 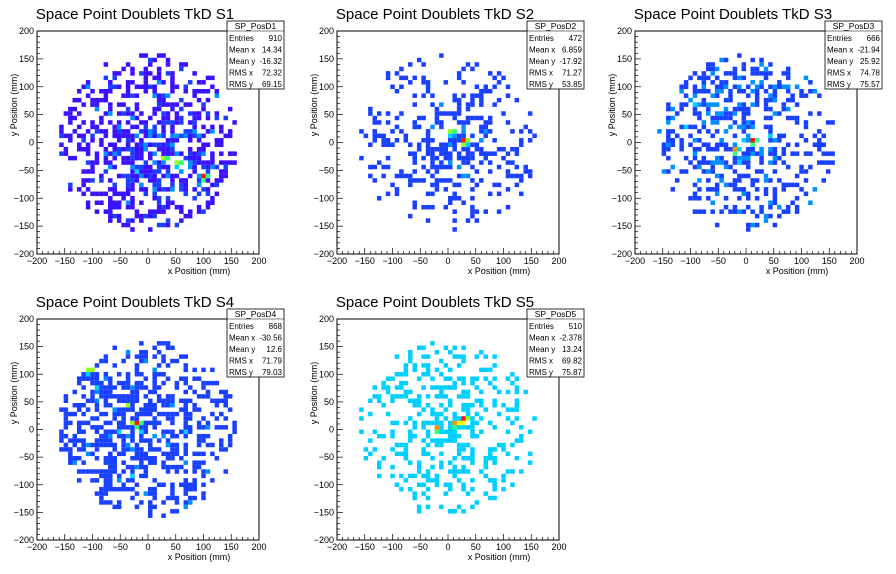 What do you see at coordinates (24, 512) in the screenshot?
I see `y-tick-label: −150` at bounding box center [24, 512].